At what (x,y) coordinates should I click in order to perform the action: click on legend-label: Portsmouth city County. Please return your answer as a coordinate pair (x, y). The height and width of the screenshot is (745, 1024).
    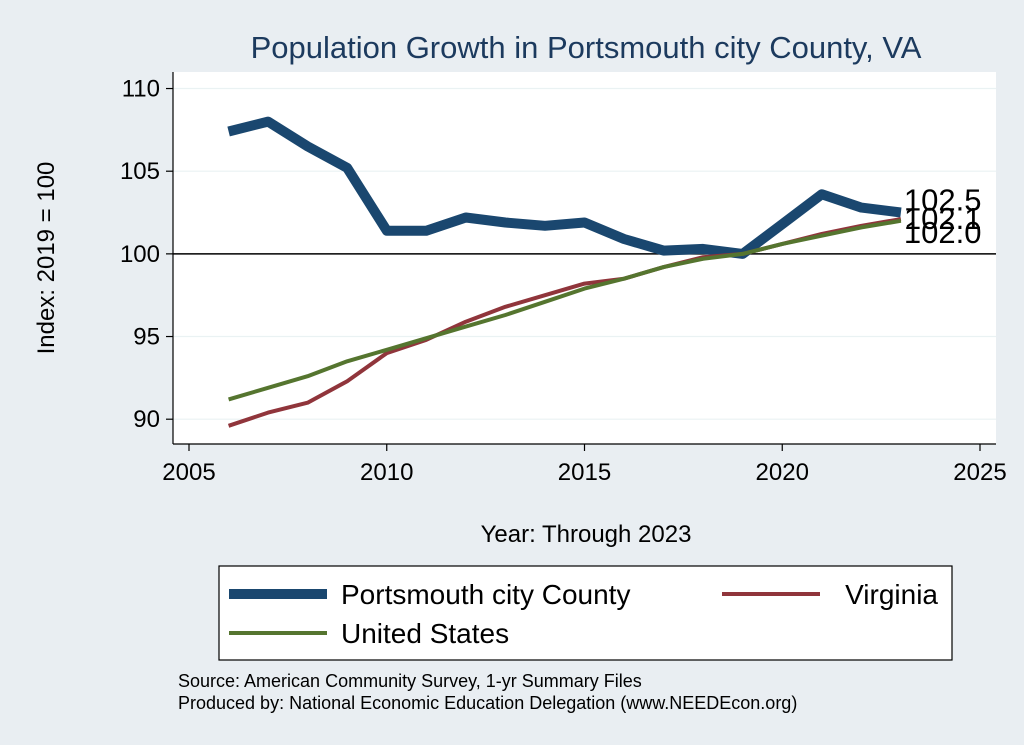
    Looking at the image, I should click on (485, 594).